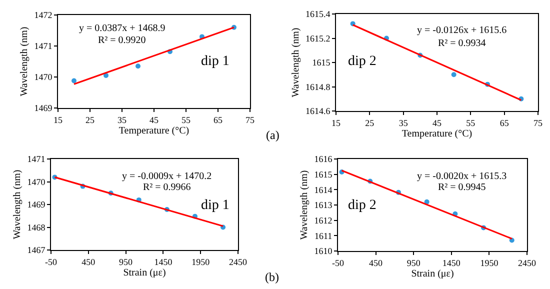 This screenshot has height=289, width=550. Describe the element at coordinates (272, 277) in the screenshot. I see `text: (b)` at that location.